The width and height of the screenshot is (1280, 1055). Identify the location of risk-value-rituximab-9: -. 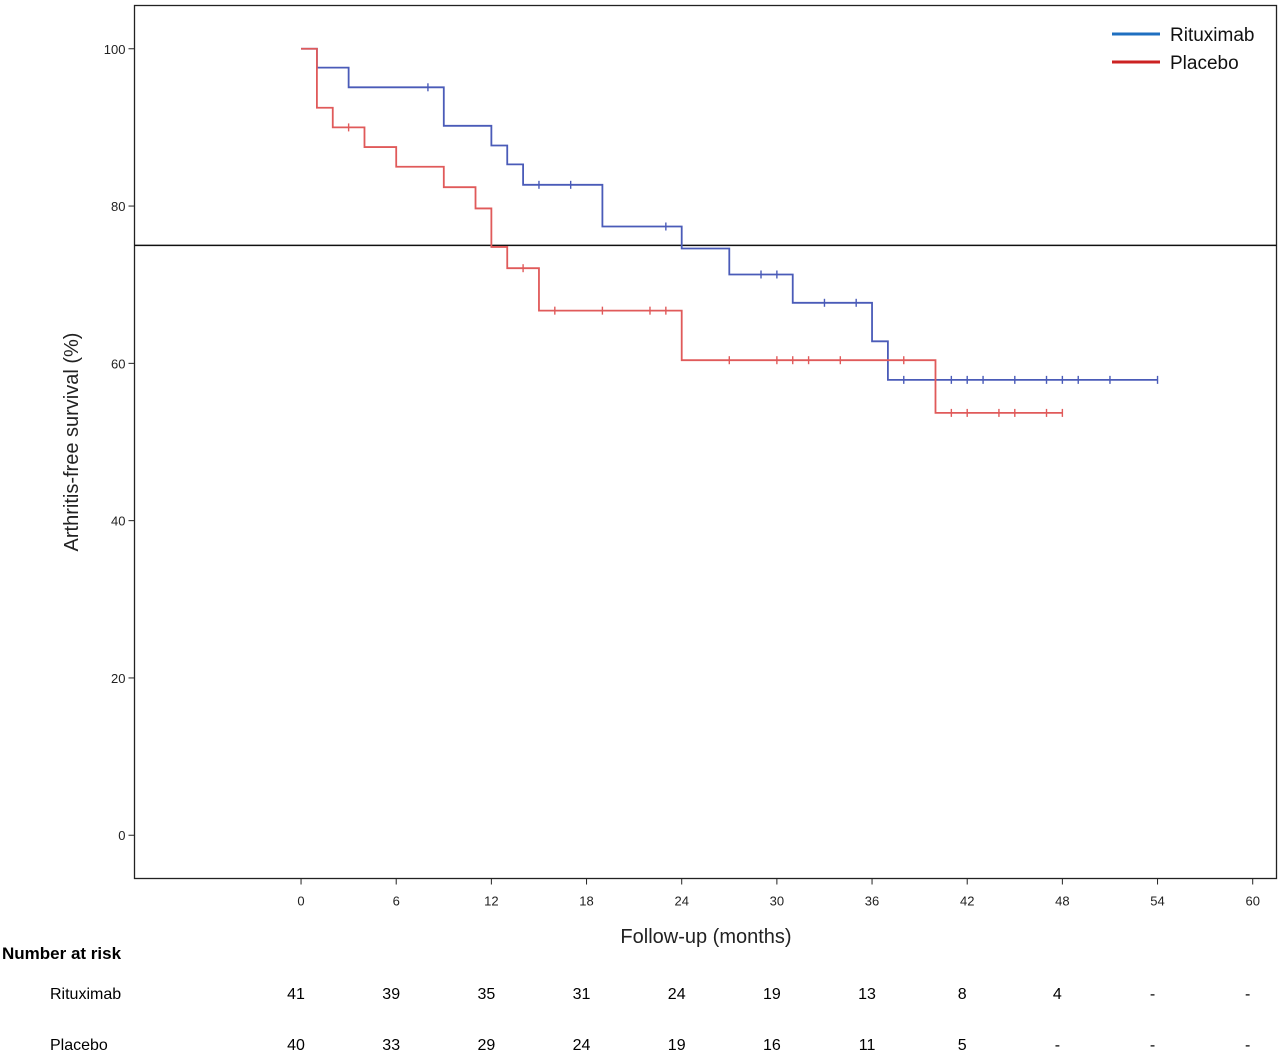
(1152, 994).